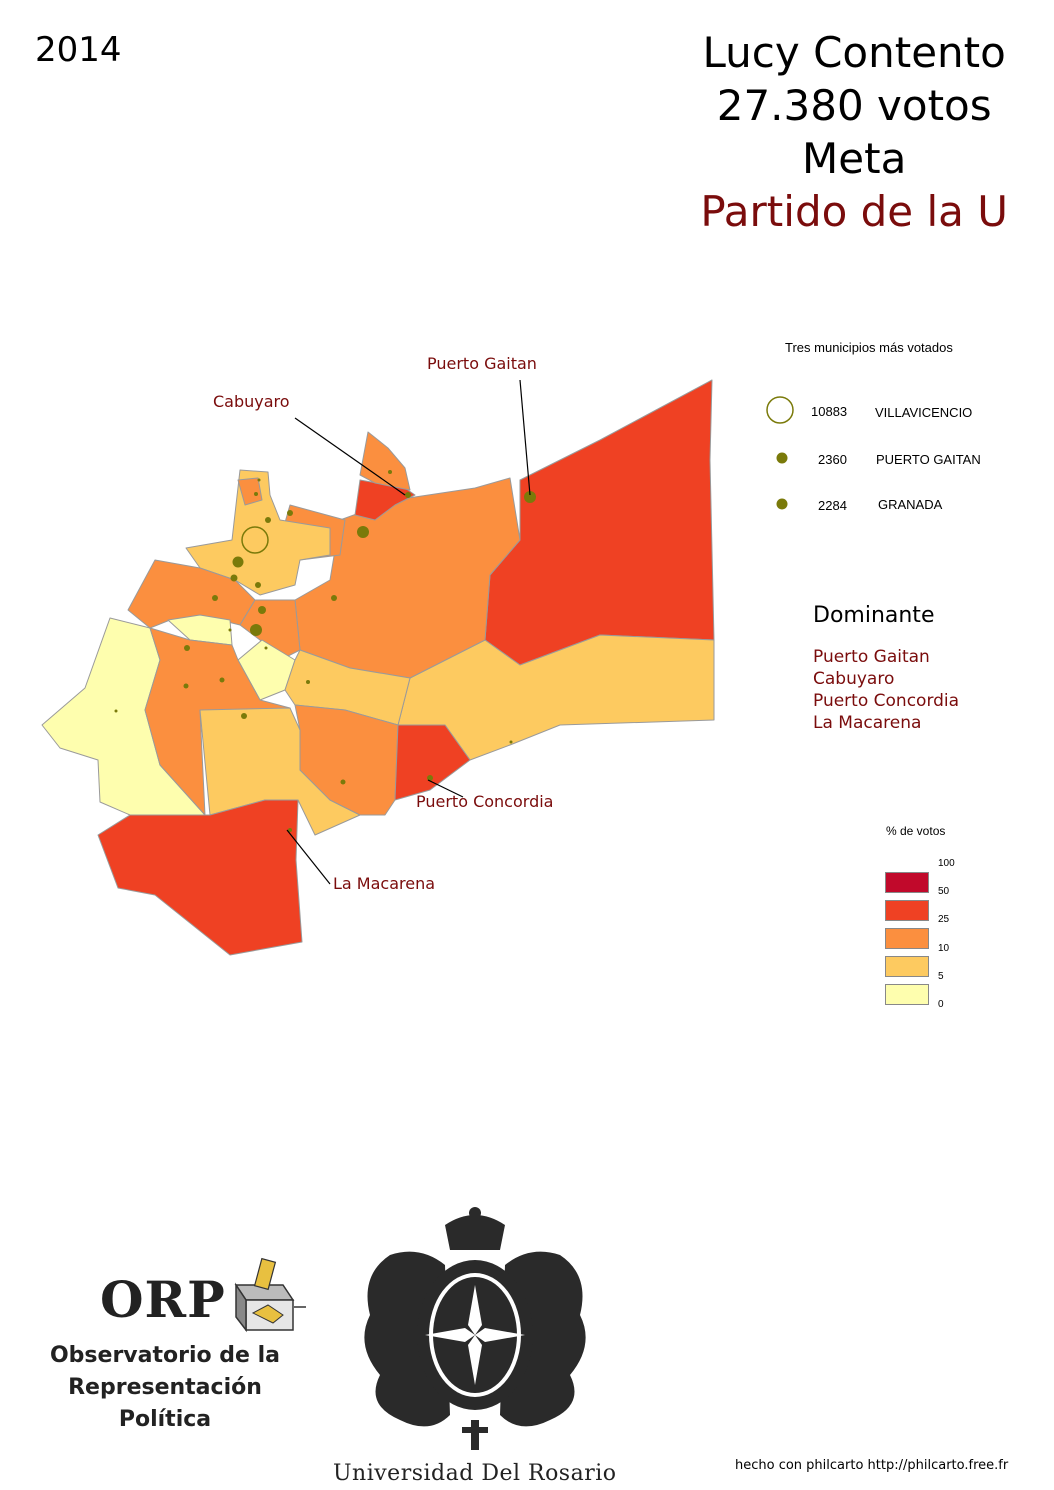 Image resolution: width=1054 pixels, height=1490 pixels. Describe the element at coordinates (854, 105) in the screenshot. I see `vote-count: 27.380 votos` at that location.